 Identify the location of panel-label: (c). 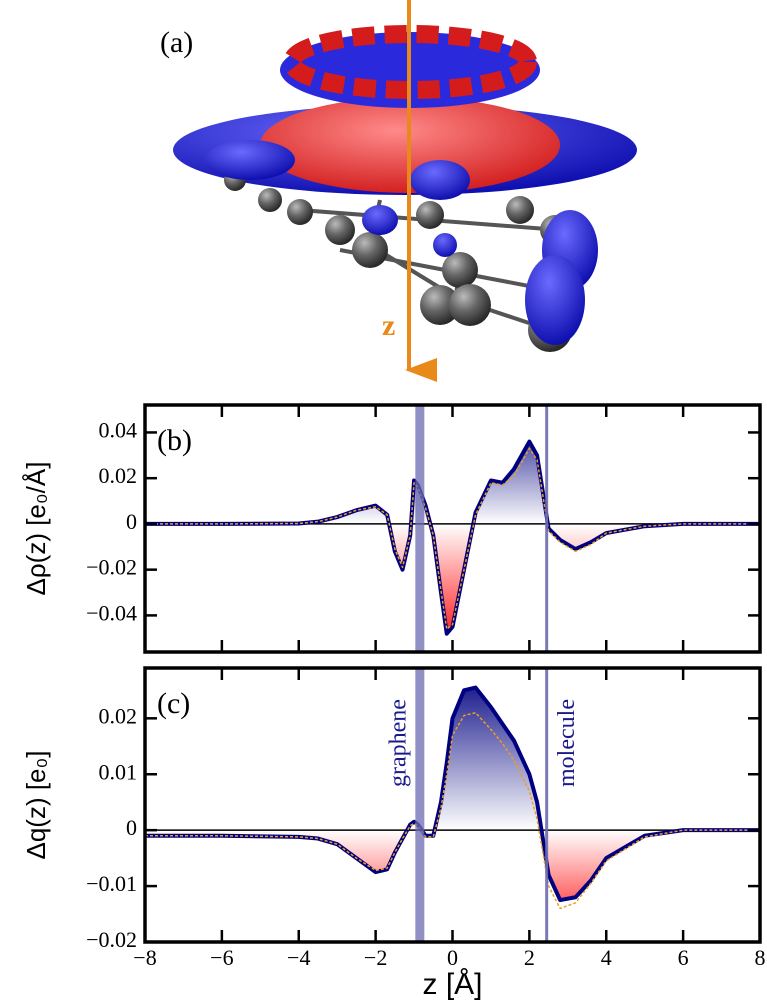
(173, 703).